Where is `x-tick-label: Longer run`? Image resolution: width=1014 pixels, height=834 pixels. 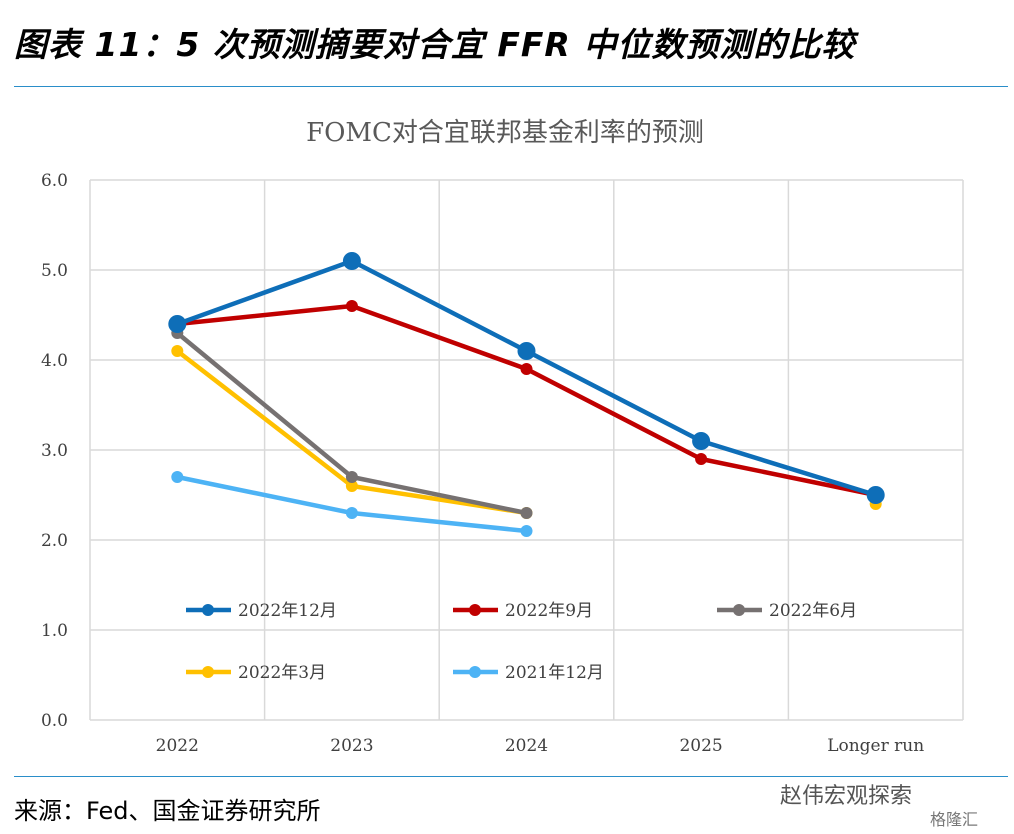
x-tick-label: Longer run is located at coordinates (875, 746).